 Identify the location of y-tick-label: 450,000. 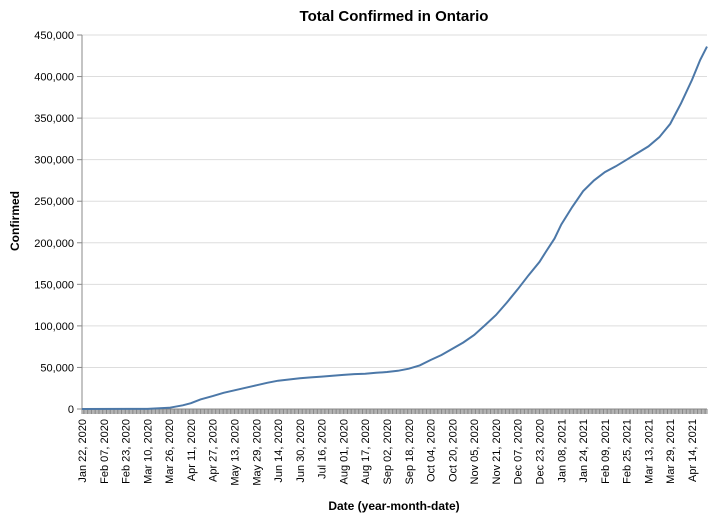
(54, 36).